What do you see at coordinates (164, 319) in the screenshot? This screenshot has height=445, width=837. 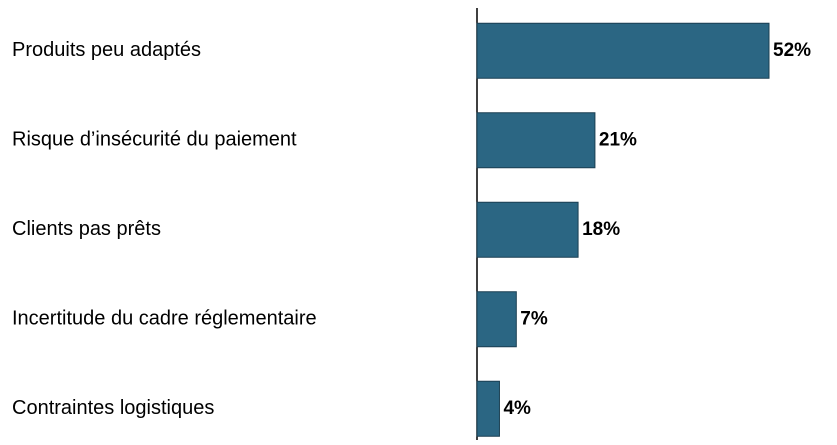 I see `category-label: Incertitude du cadre réglementaire` at bounding box center [164, 319].